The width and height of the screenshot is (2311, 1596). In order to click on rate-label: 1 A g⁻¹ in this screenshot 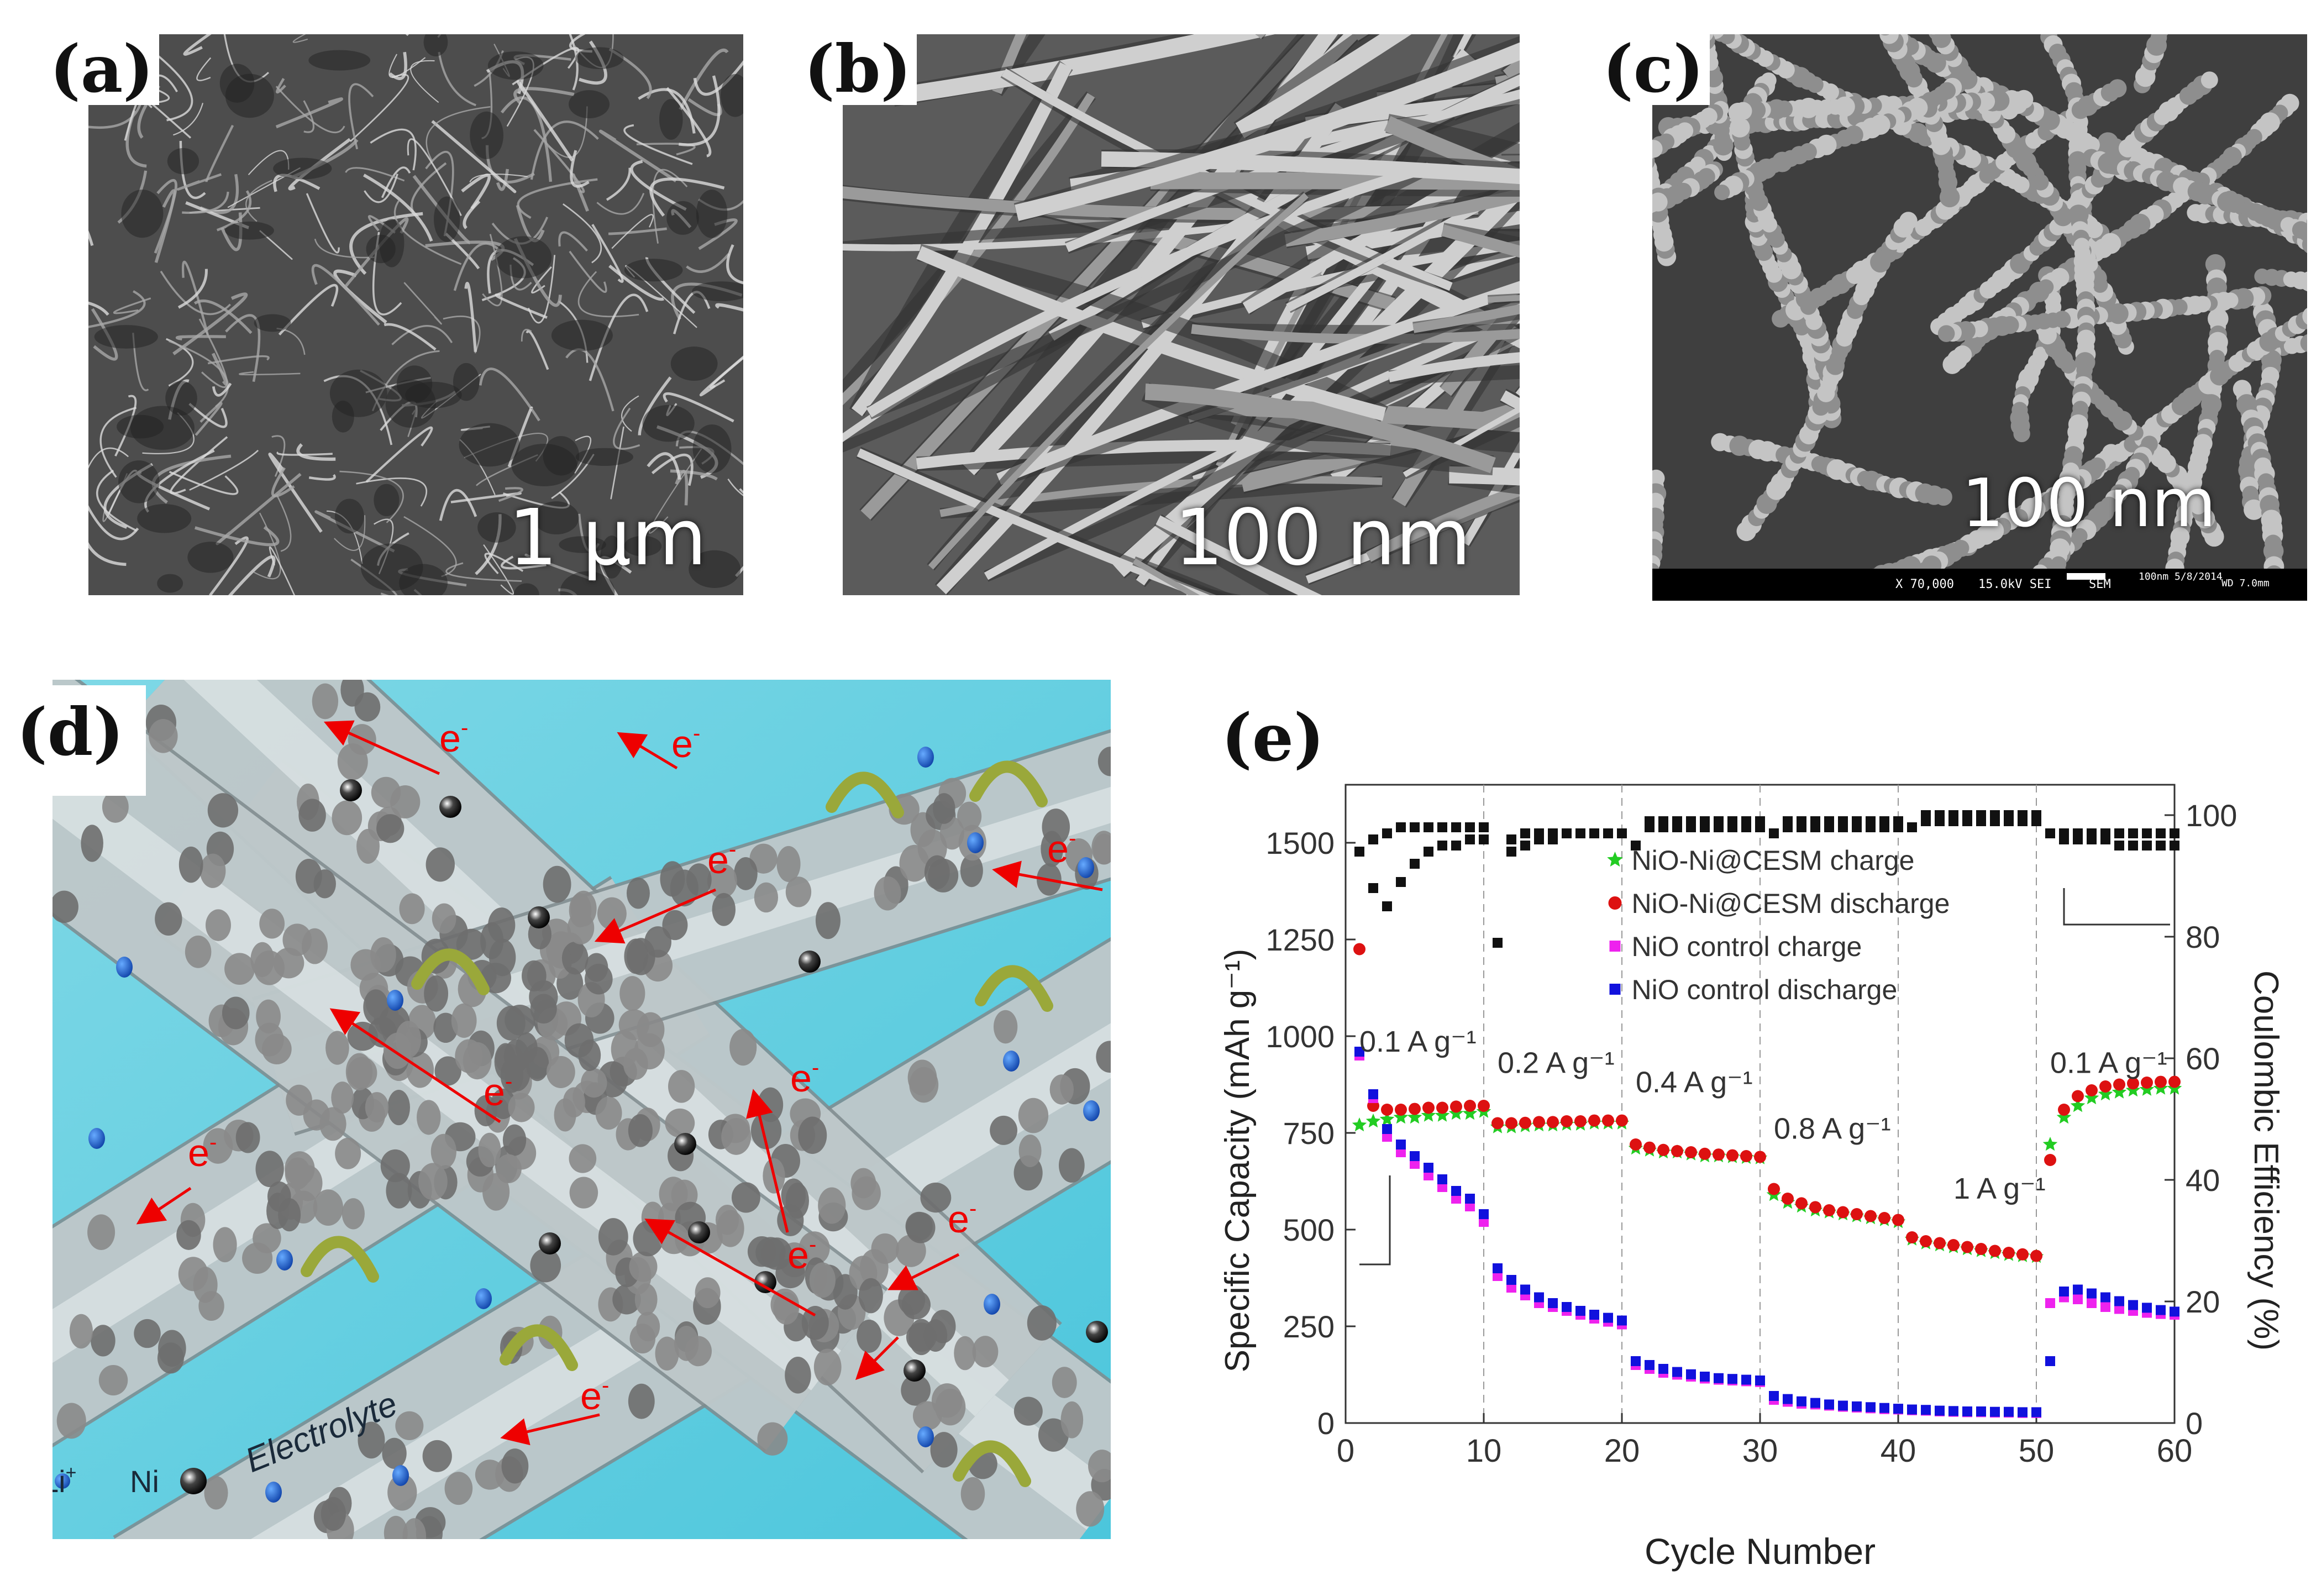, I will do `click(1999, 1189)`.